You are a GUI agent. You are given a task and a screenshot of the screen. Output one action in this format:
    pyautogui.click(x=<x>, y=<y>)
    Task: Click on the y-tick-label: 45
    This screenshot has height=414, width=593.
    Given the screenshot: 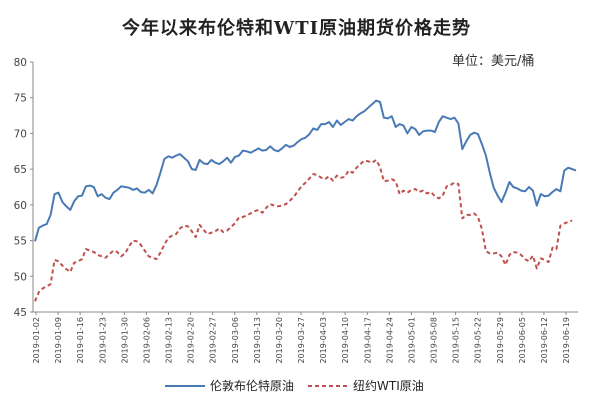 What is the action you would take?
    pyautogui.click(x=20, y=313)
    